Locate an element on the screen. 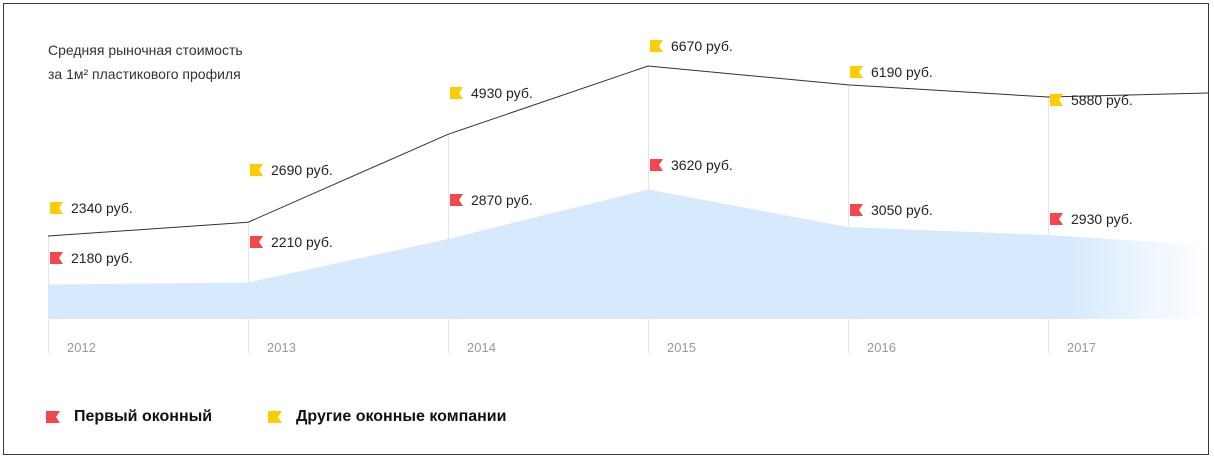 The width and height of the screenshot is (1214, 462). data-label-first: 3050 руб. is located at coordinates (902, 210).